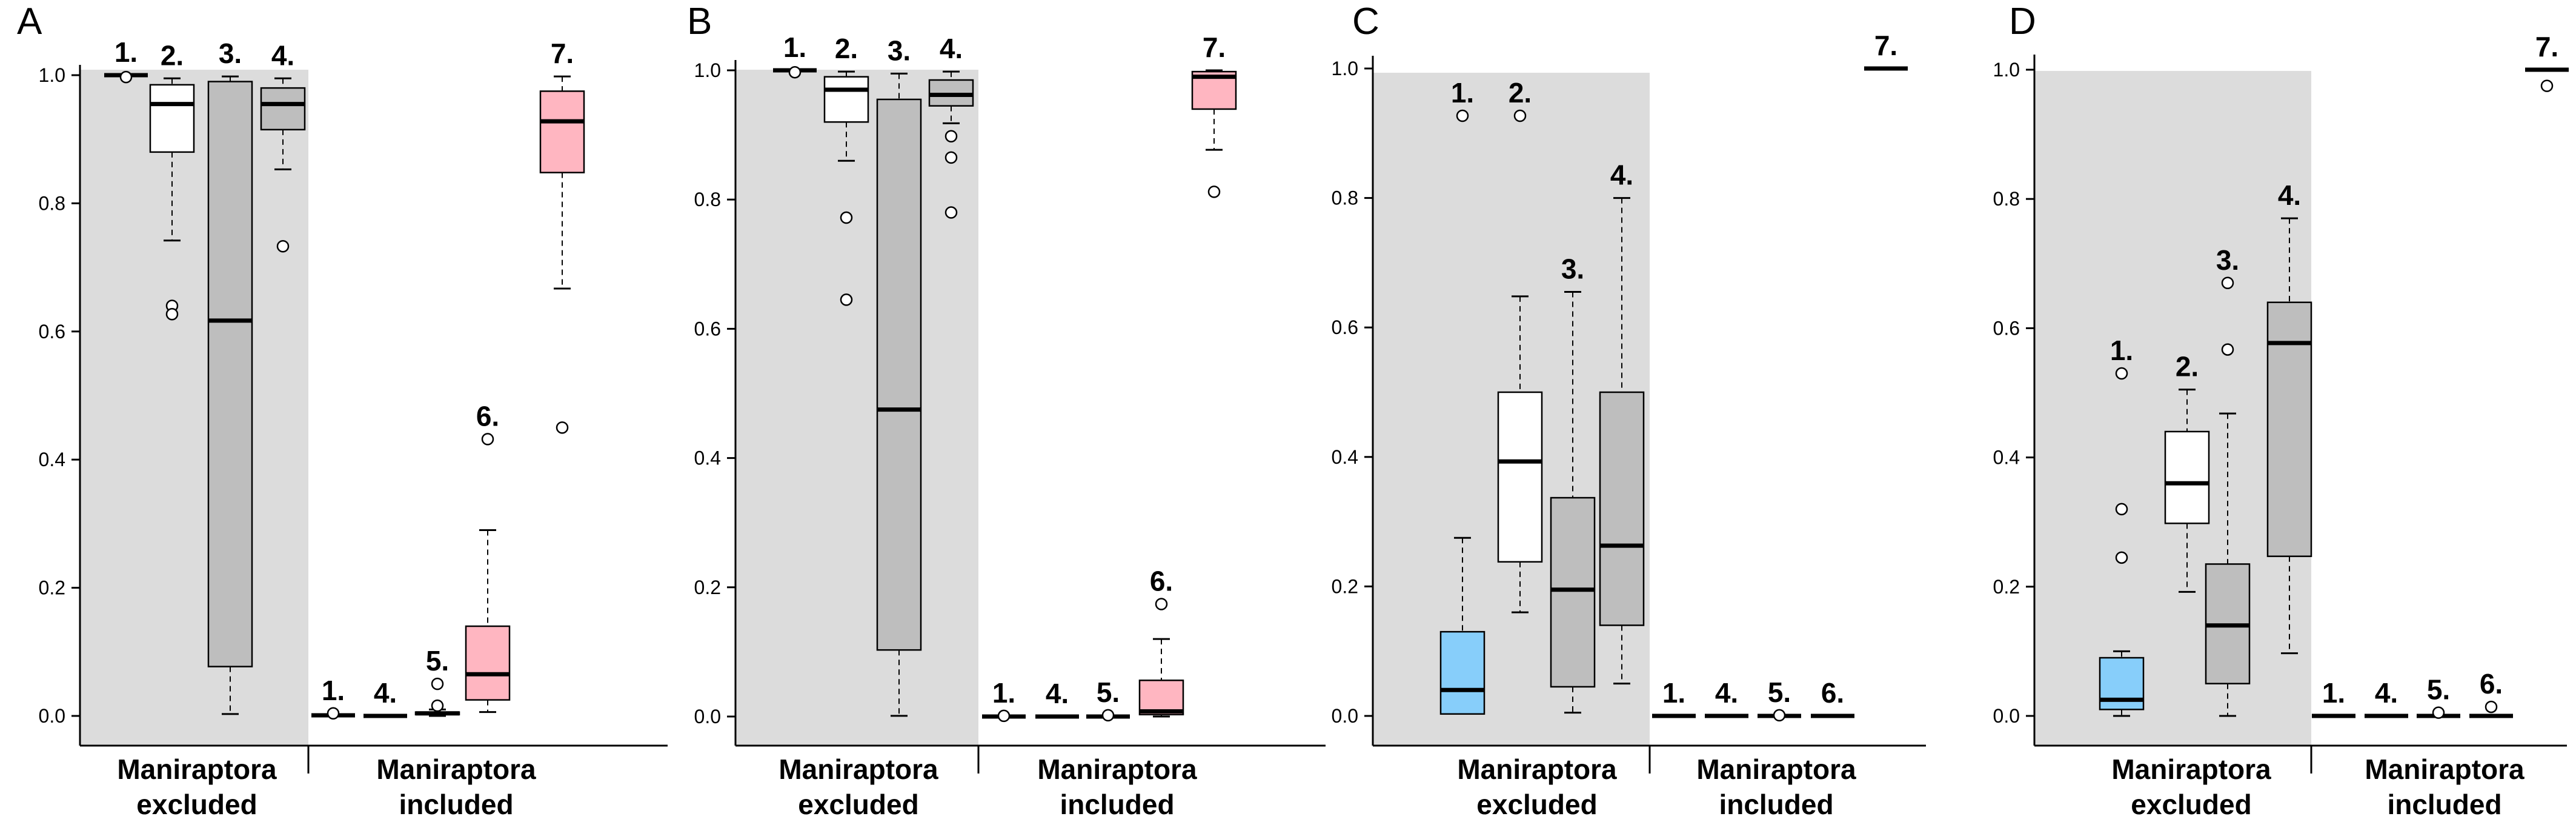 This screenshot has height=822, width=2576. What do you see at coordinates (951, 126) in the screenshot?
I see `box-b-4: 4.` at bounding box center [951, 126].